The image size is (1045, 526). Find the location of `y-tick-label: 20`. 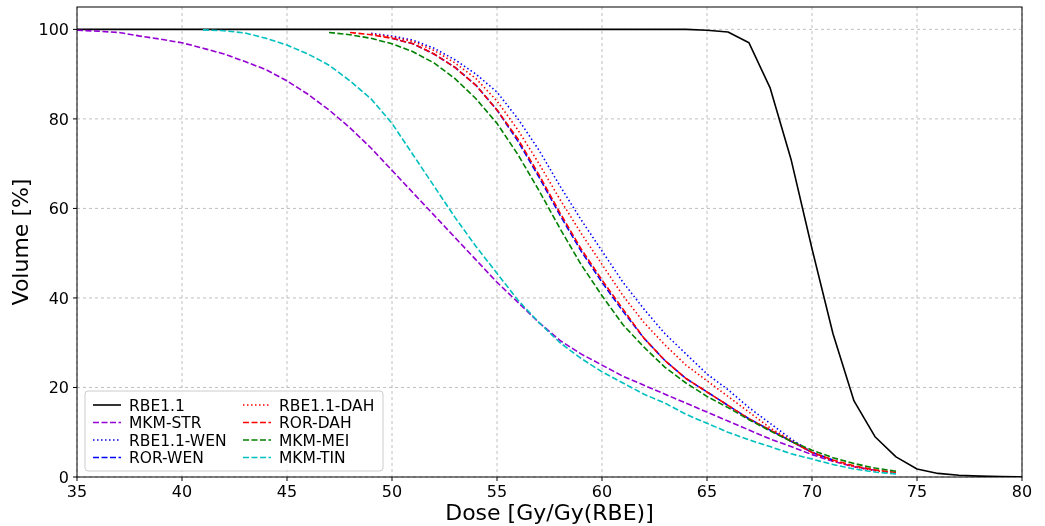

y-tick-label: 20 is located at coordinates (58, 388).